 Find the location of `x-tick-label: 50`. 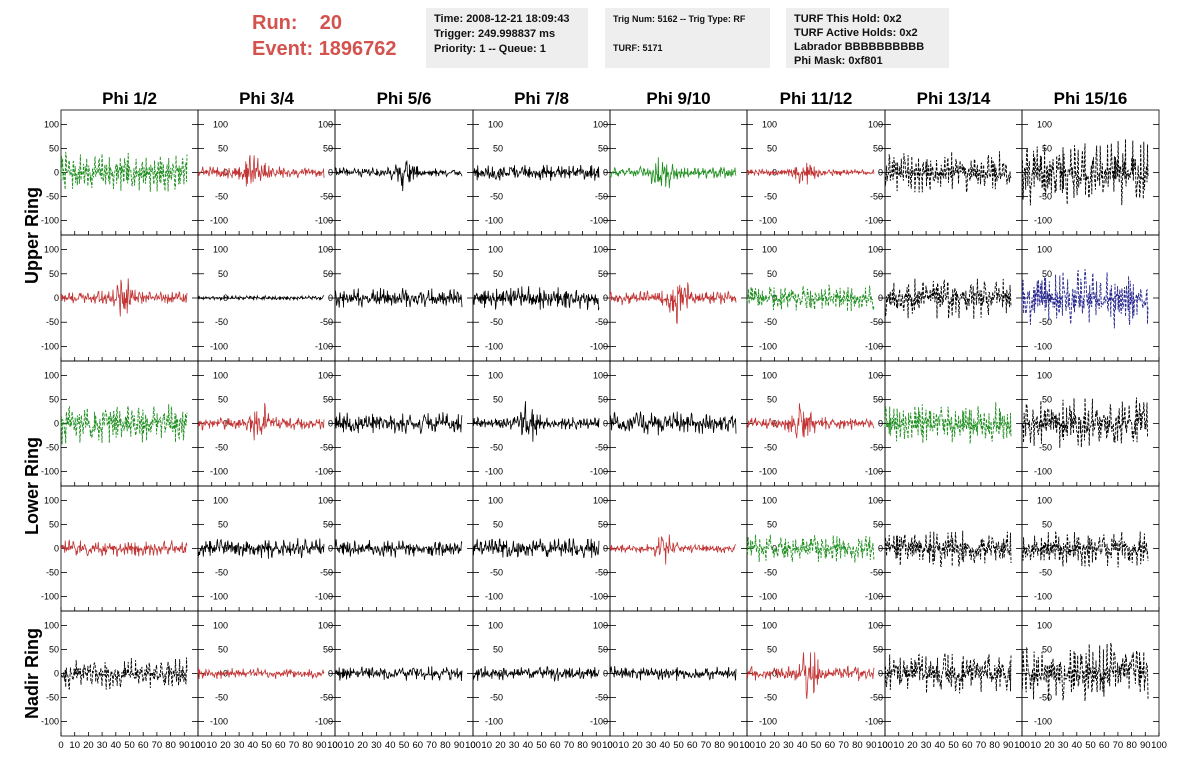

x-tick-label: 50 is located at coordinates (129, 745).